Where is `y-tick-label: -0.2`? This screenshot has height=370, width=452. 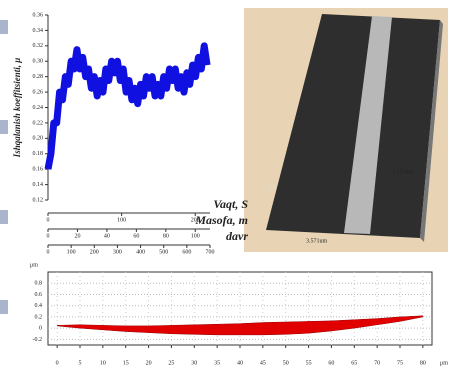
y-tick-label: -0.2 is located at coordinates (38, 340).